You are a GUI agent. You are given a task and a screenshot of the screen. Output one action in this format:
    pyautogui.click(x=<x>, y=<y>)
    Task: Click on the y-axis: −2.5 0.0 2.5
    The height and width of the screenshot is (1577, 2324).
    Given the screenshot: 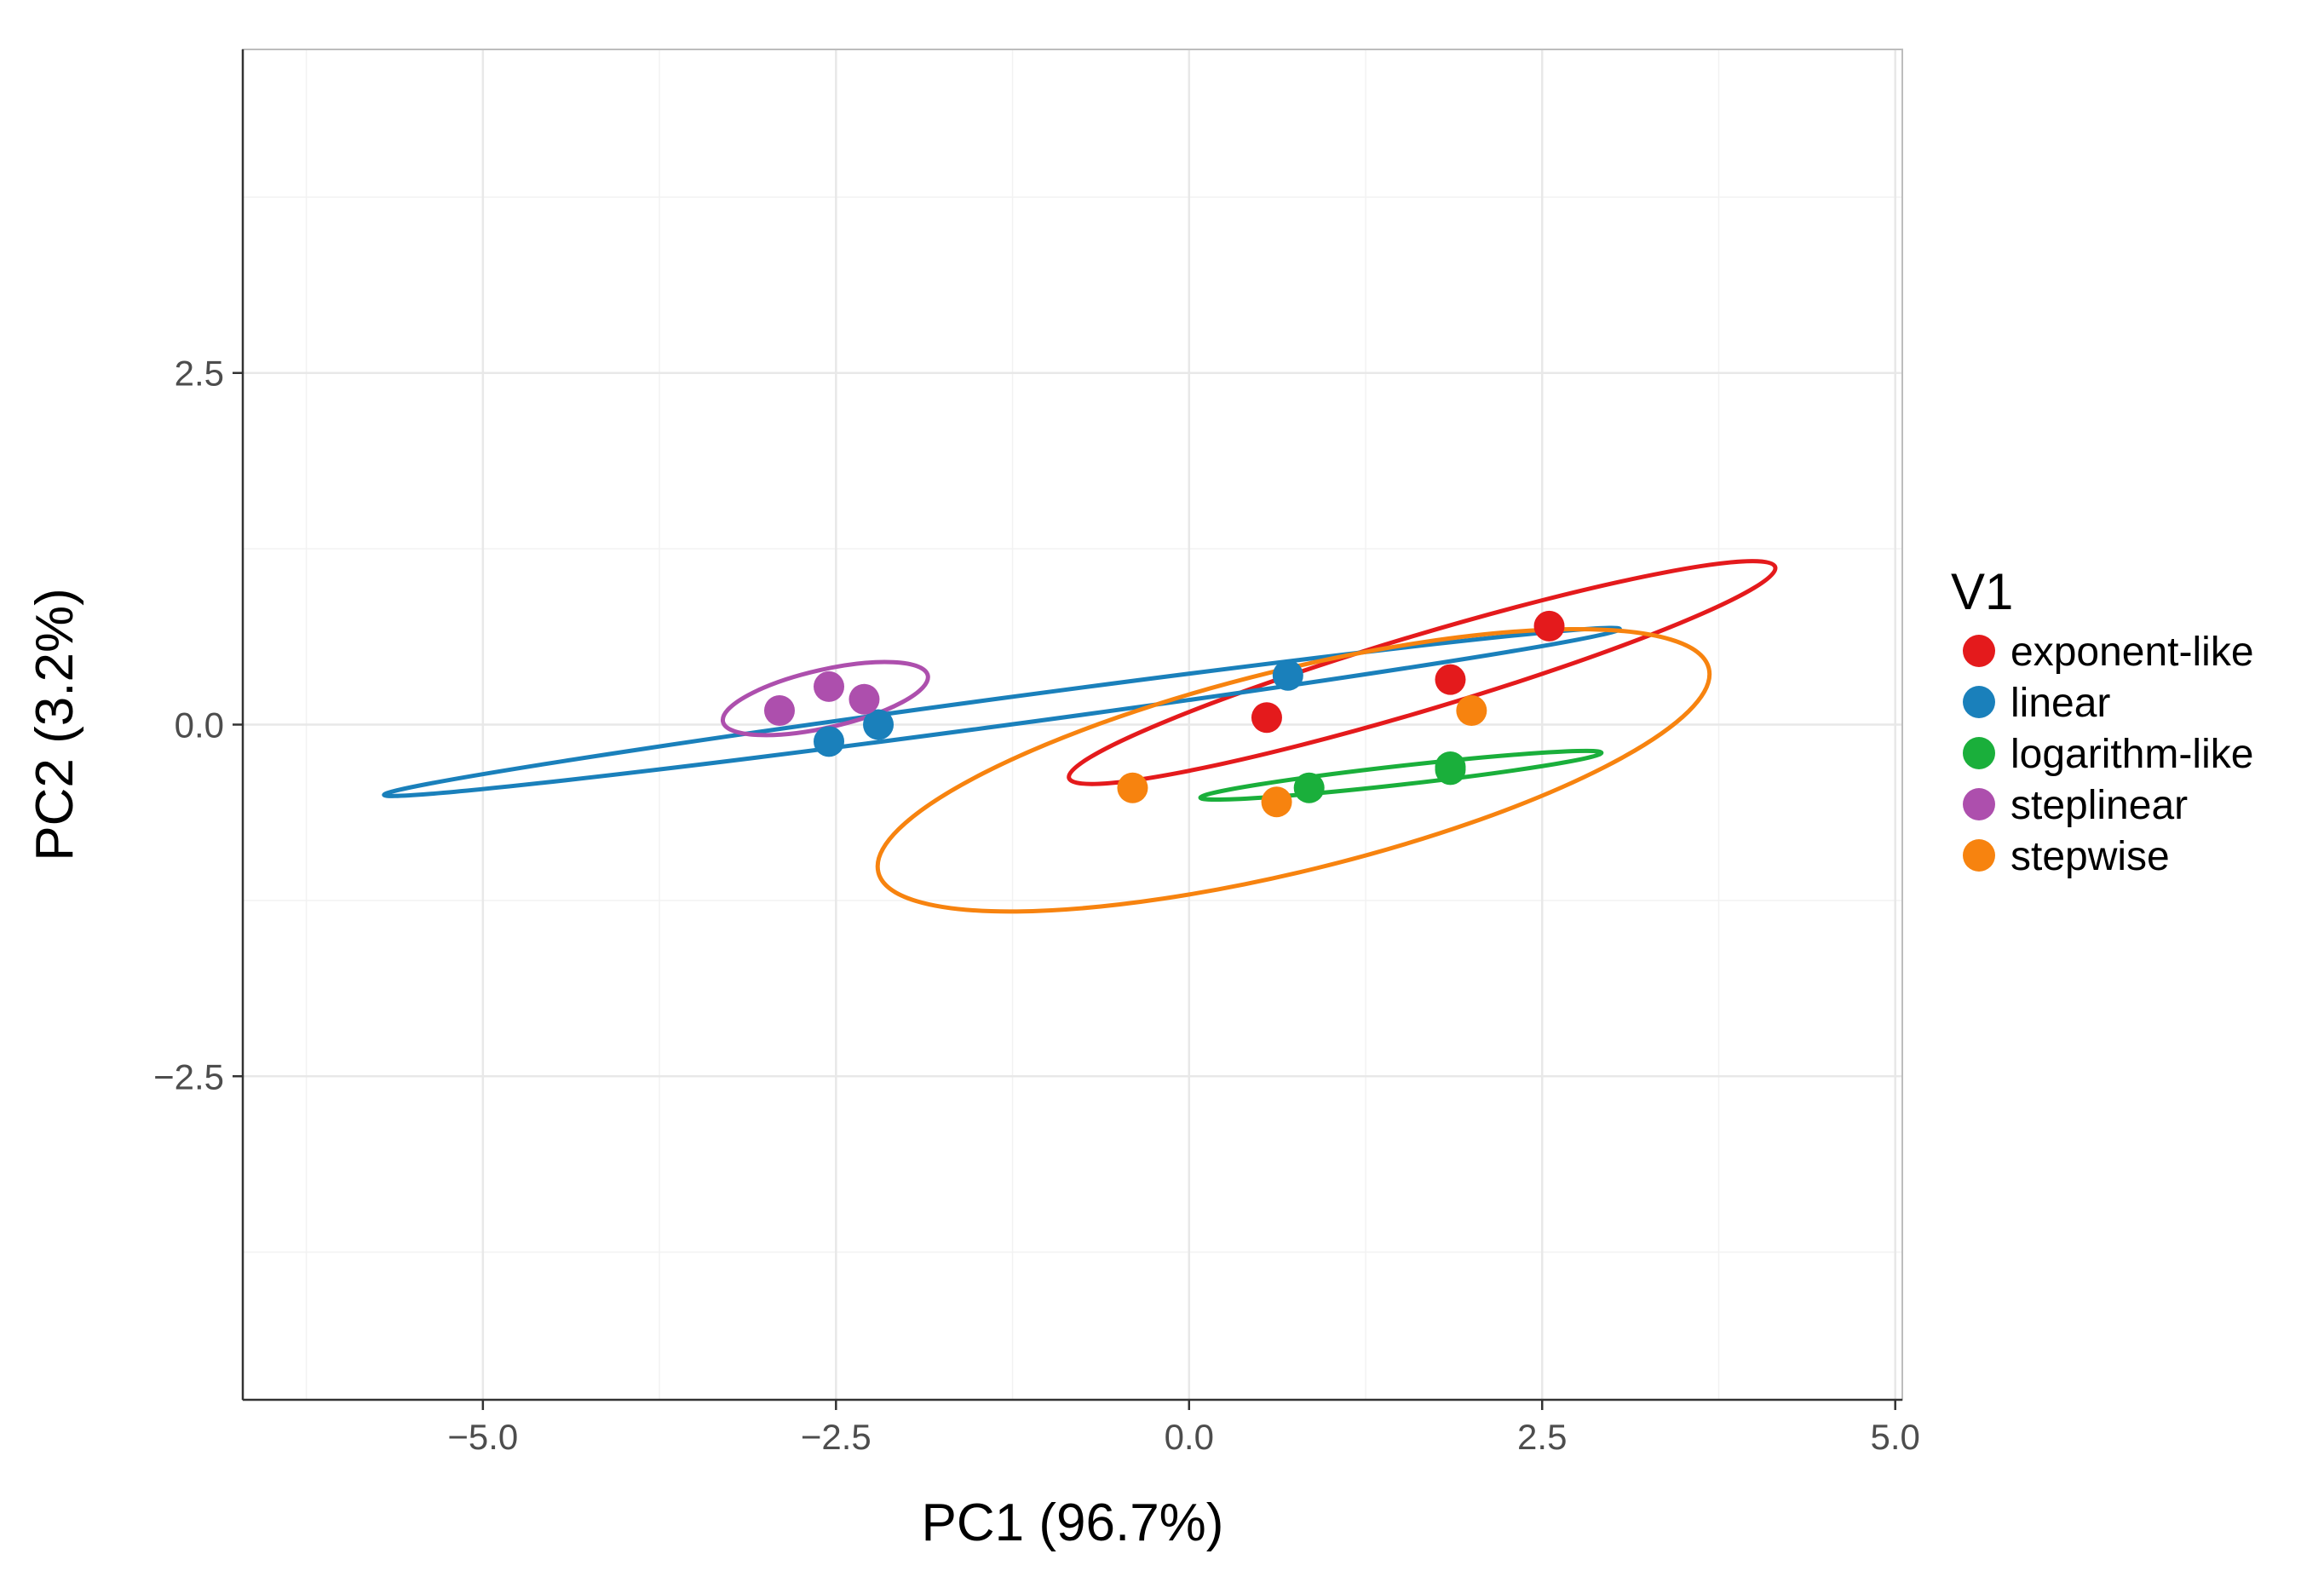 What is the action you would take?
    pyautogui.click(x=198, y=725)
    